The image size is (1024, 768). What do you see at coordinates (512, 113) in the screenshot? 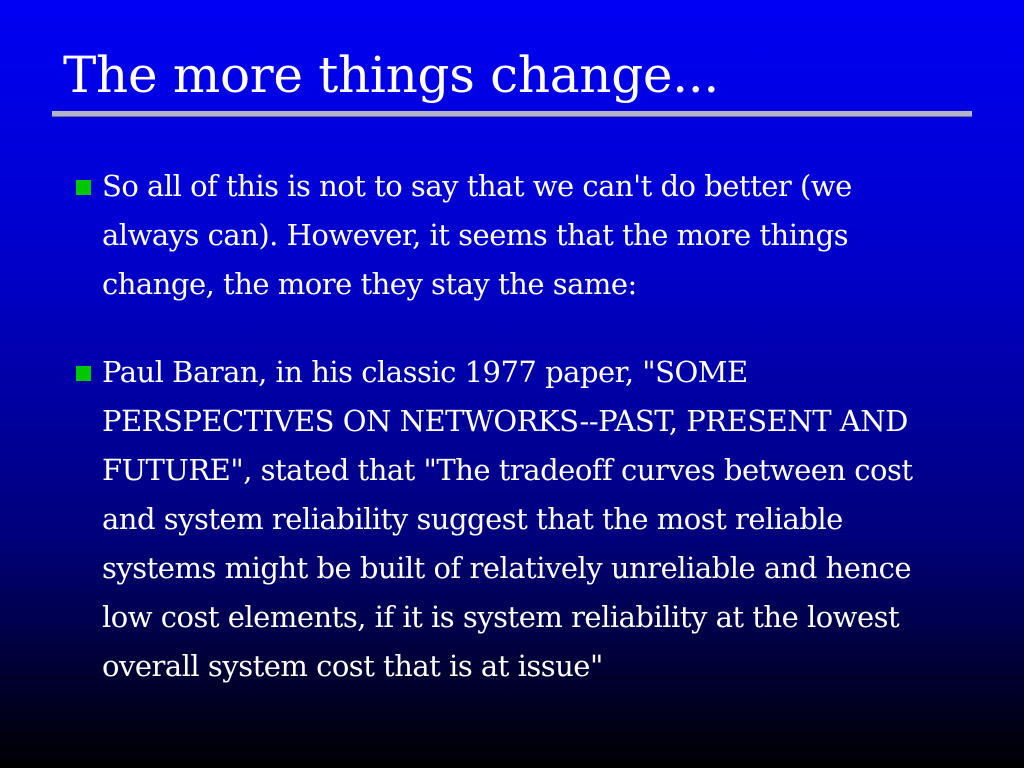
I see `title-divider` at bounding box center [512, 113].